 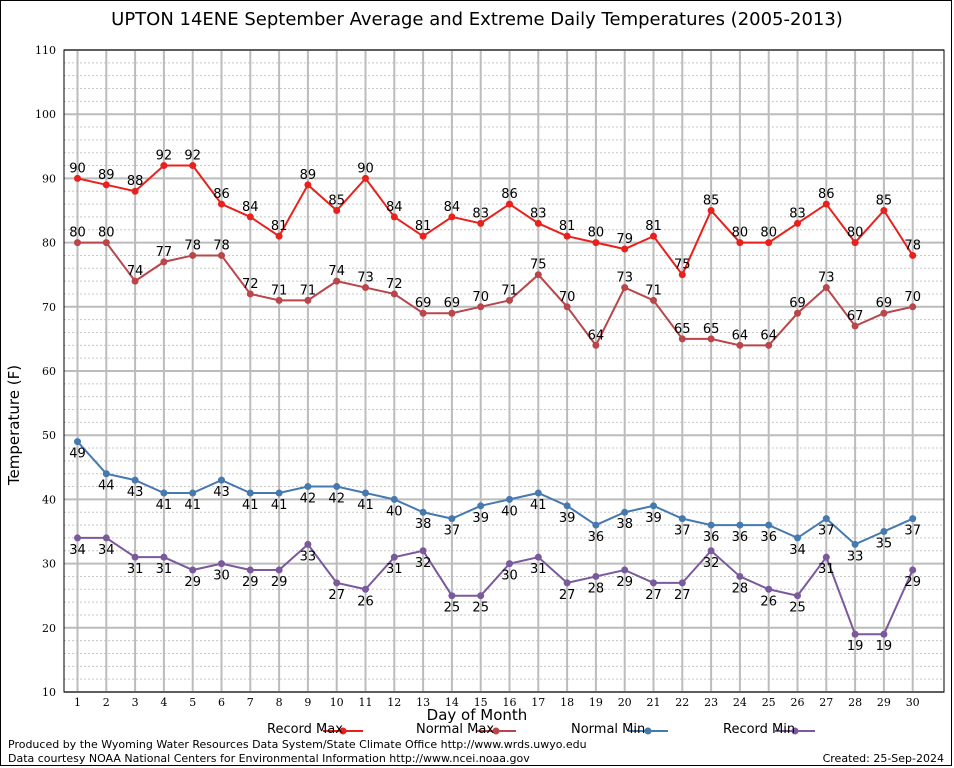 What do you see at coordinates (192, 702) in the screenshot?
I see `x-tick-label: 5` at bounding box center [192, 702].